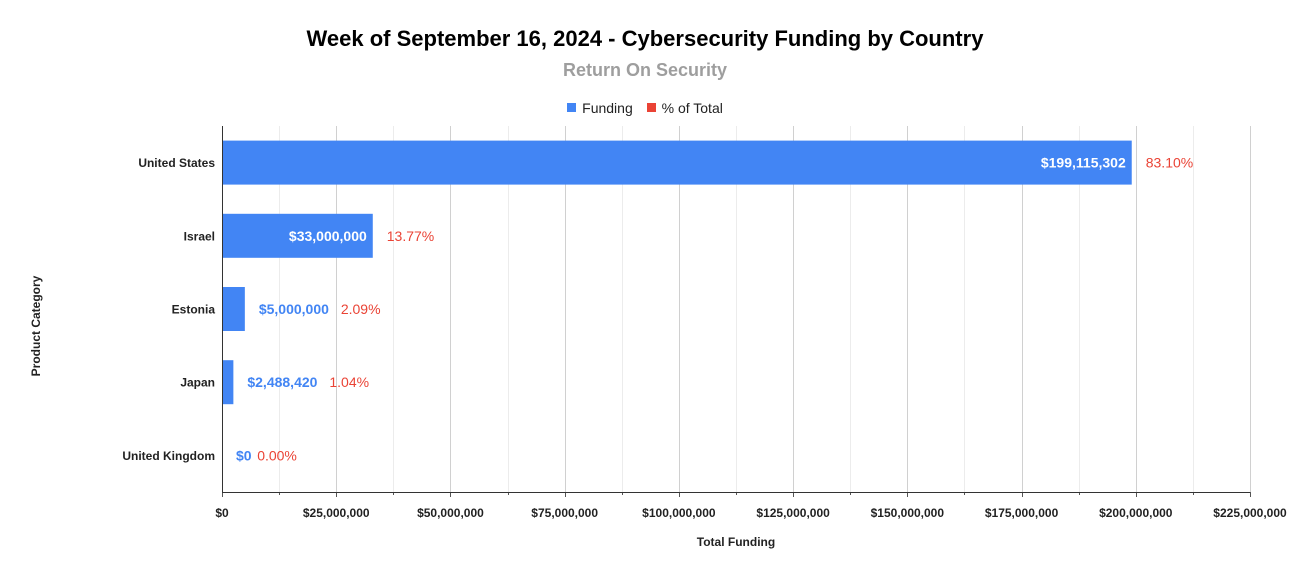 This screenshot has width=1292, height=575. Describe the element at coordinates (572, 107) in the screenshot. I see `legend-swatch-funding` at that location.